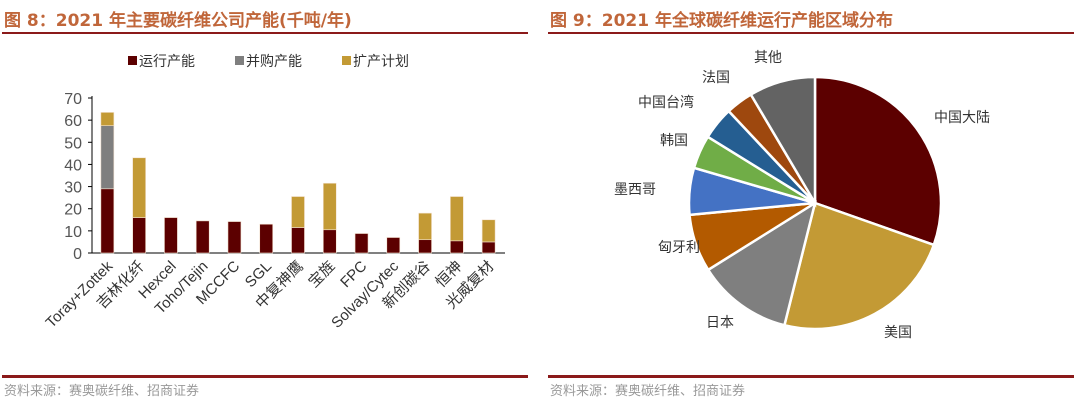  I want to click on legend-label-1: 并购产能, so click(274, 61).